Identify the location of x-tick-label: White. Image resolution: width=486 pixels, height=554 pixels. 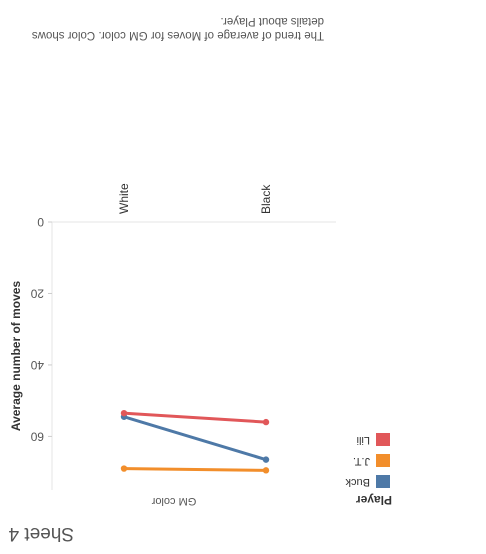
(124, 198).